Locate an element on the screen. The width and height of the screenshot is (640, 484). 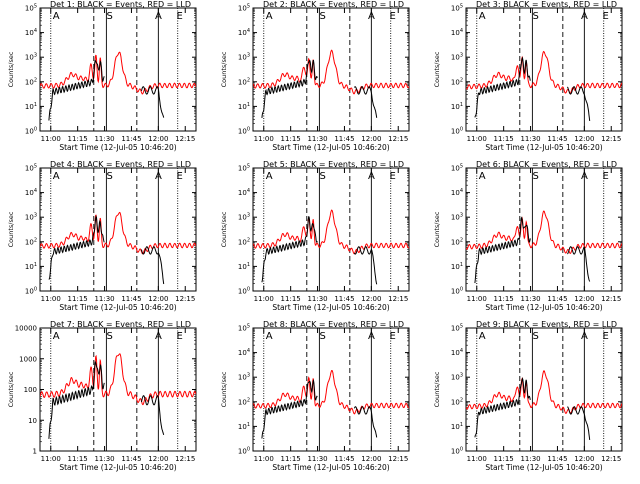
panel-title: Det 4: BLACK = Events, RED = LLD is located at coordinates (120, 164).